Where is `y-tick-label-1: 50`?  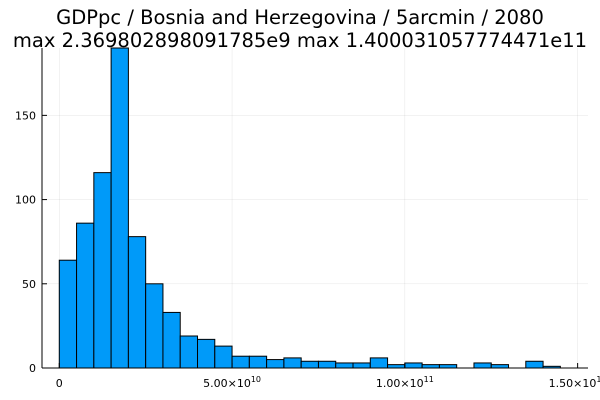 y-tick-label-1: 50 is located at coordinates (29, 284).